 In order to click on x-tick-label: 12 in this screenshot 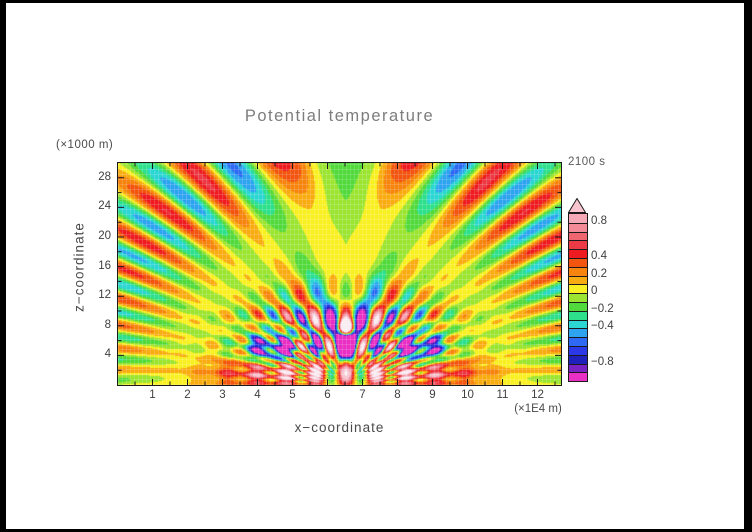, I will do `click(537, 395)`.